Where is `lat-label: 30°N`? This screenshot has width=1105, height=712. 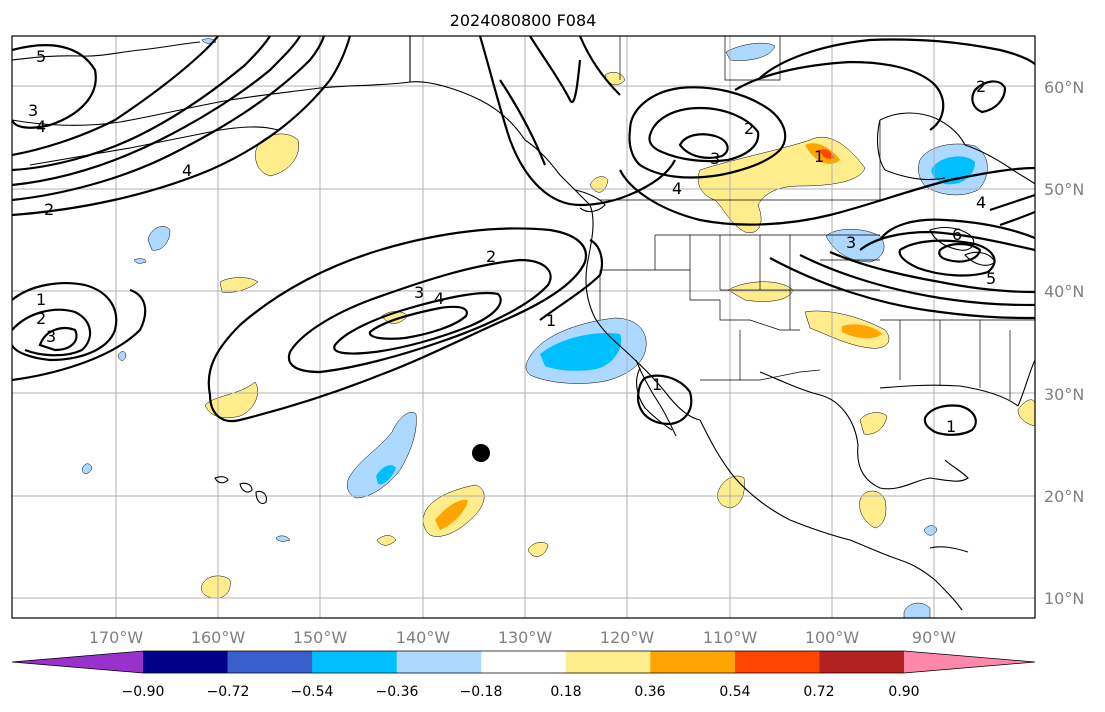
lat-label: 30°N is located at coordinates (1064, 394).